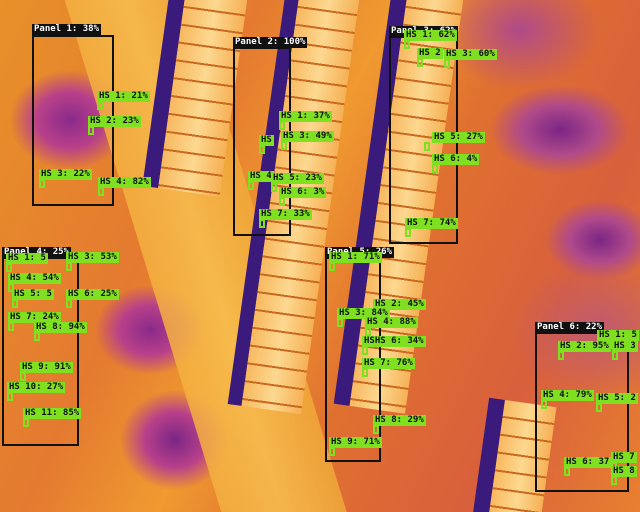 This screenshot has height=512, width=640. Describe the element at coordinates (567, 395) in the screenshot. I see `hotspot-label: HS 4: 79%` at that location.